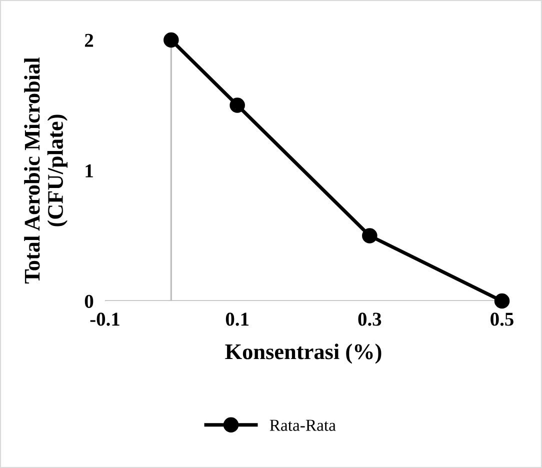 This screenshot has height=468, width=542. Describe the element at coordinates (89, 171) in the screenshot. I see `y-tick-label: 1` at that location.